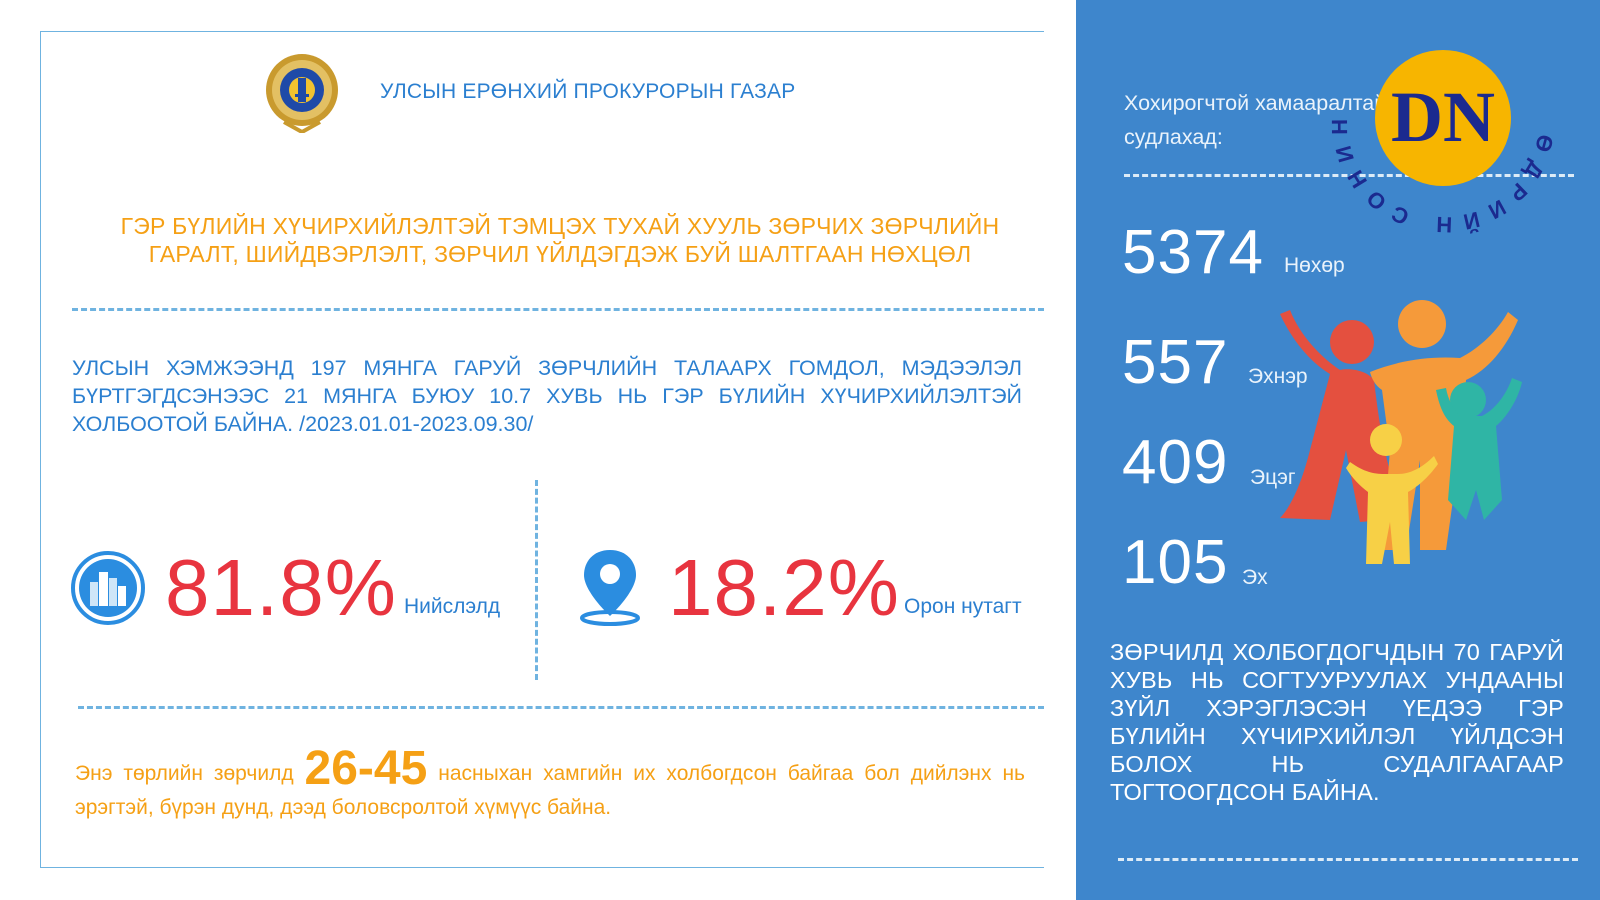 The width and height of the screenshot is (1600, 900). I want to click on agency-name: УЛСЫН ЕРӨНХИЙ ПРОКУРОРЫН ГАЗАР, so click(588, 91).